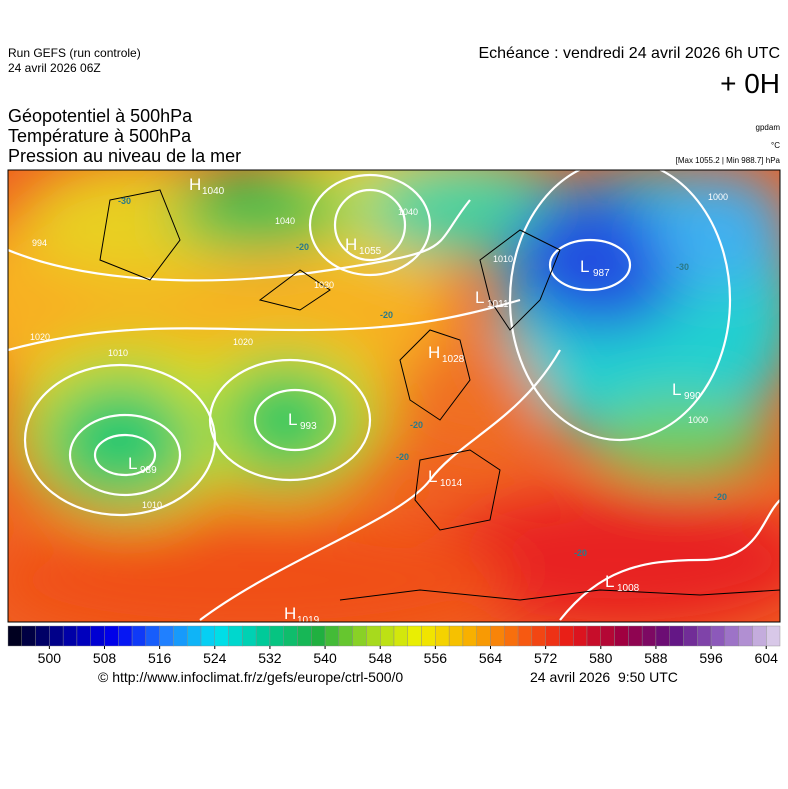 The height and width of the screenshot is (789, 788). I want to click on center-value: 1055, so click(370, 251).